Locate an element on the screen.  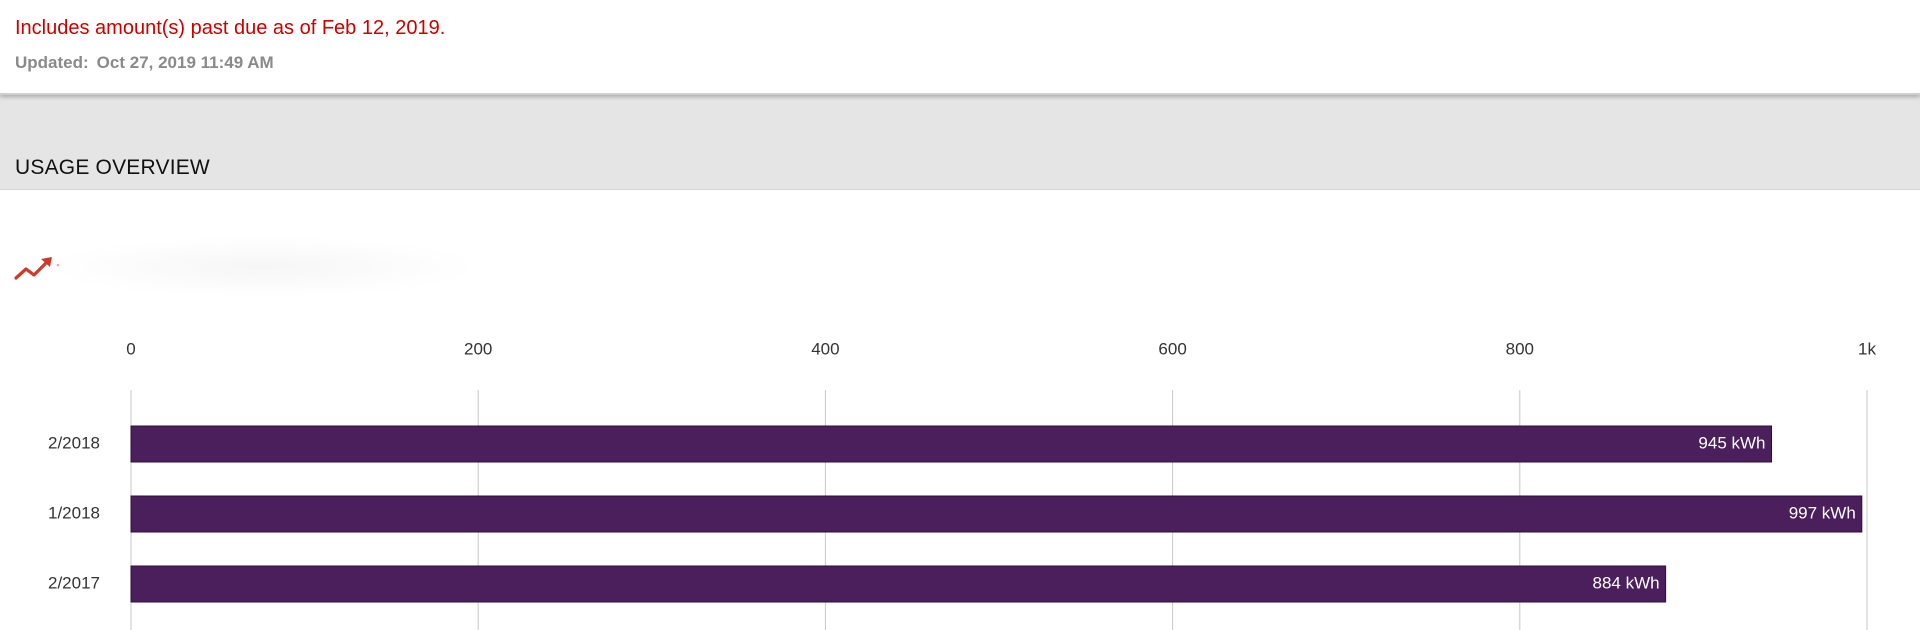
bar-value-label: 945 kWh is located at coordinates (1731, 442).